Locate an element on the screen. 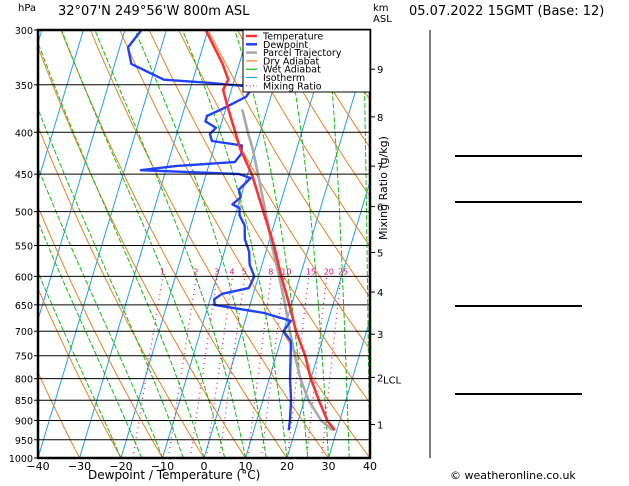  mixing-ratio-label: 15 is located at coordinates (311, 271).